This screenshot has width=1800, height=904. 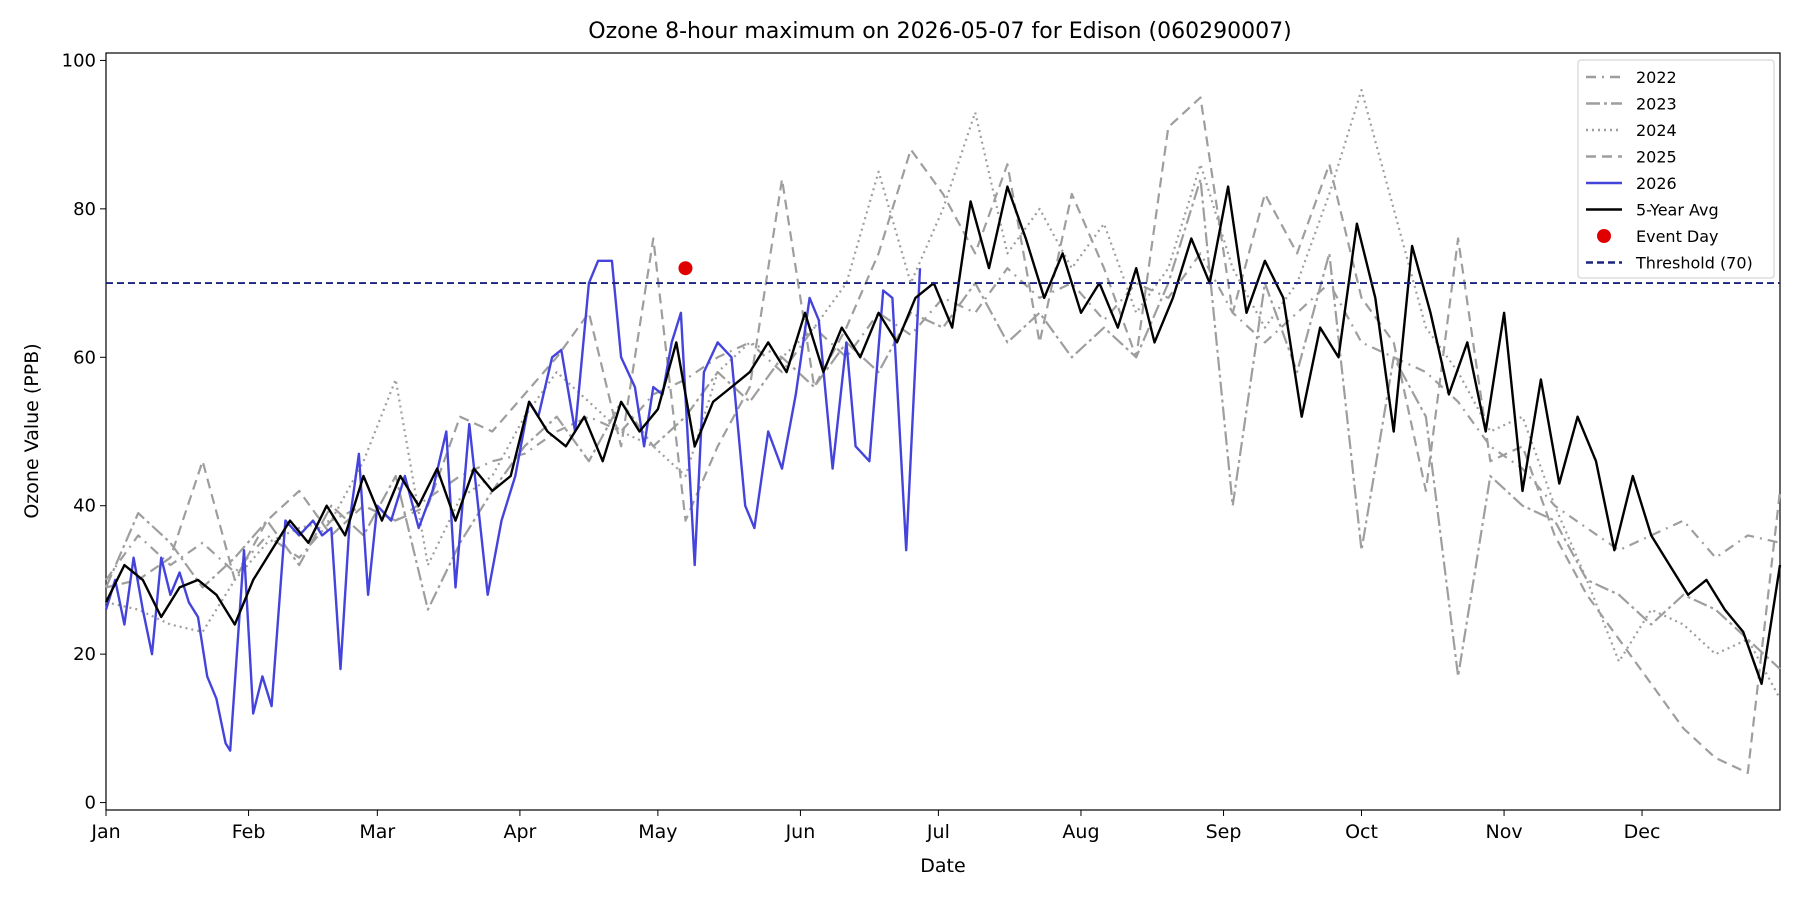 What do you see at coordinates (84, 654) in the screenshot?
I see `y-tick-label: 20` at bounding box center [84, 654].